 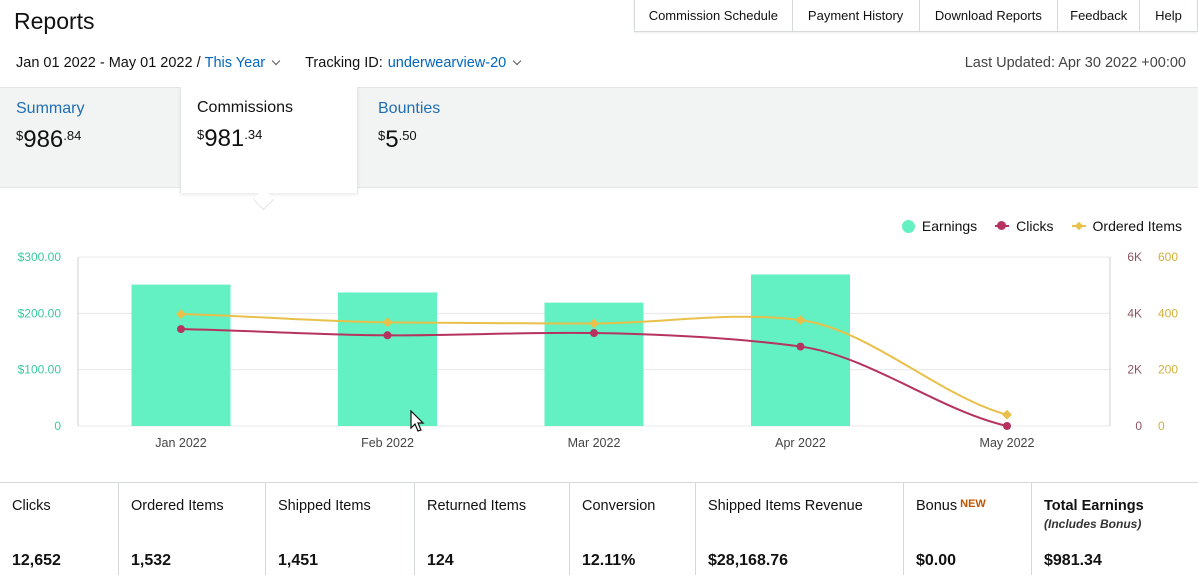 What do you see at coordinates (409, 108) in the screenshot?
I see `tab-label: Bounties` at bounding box center [409, 108].